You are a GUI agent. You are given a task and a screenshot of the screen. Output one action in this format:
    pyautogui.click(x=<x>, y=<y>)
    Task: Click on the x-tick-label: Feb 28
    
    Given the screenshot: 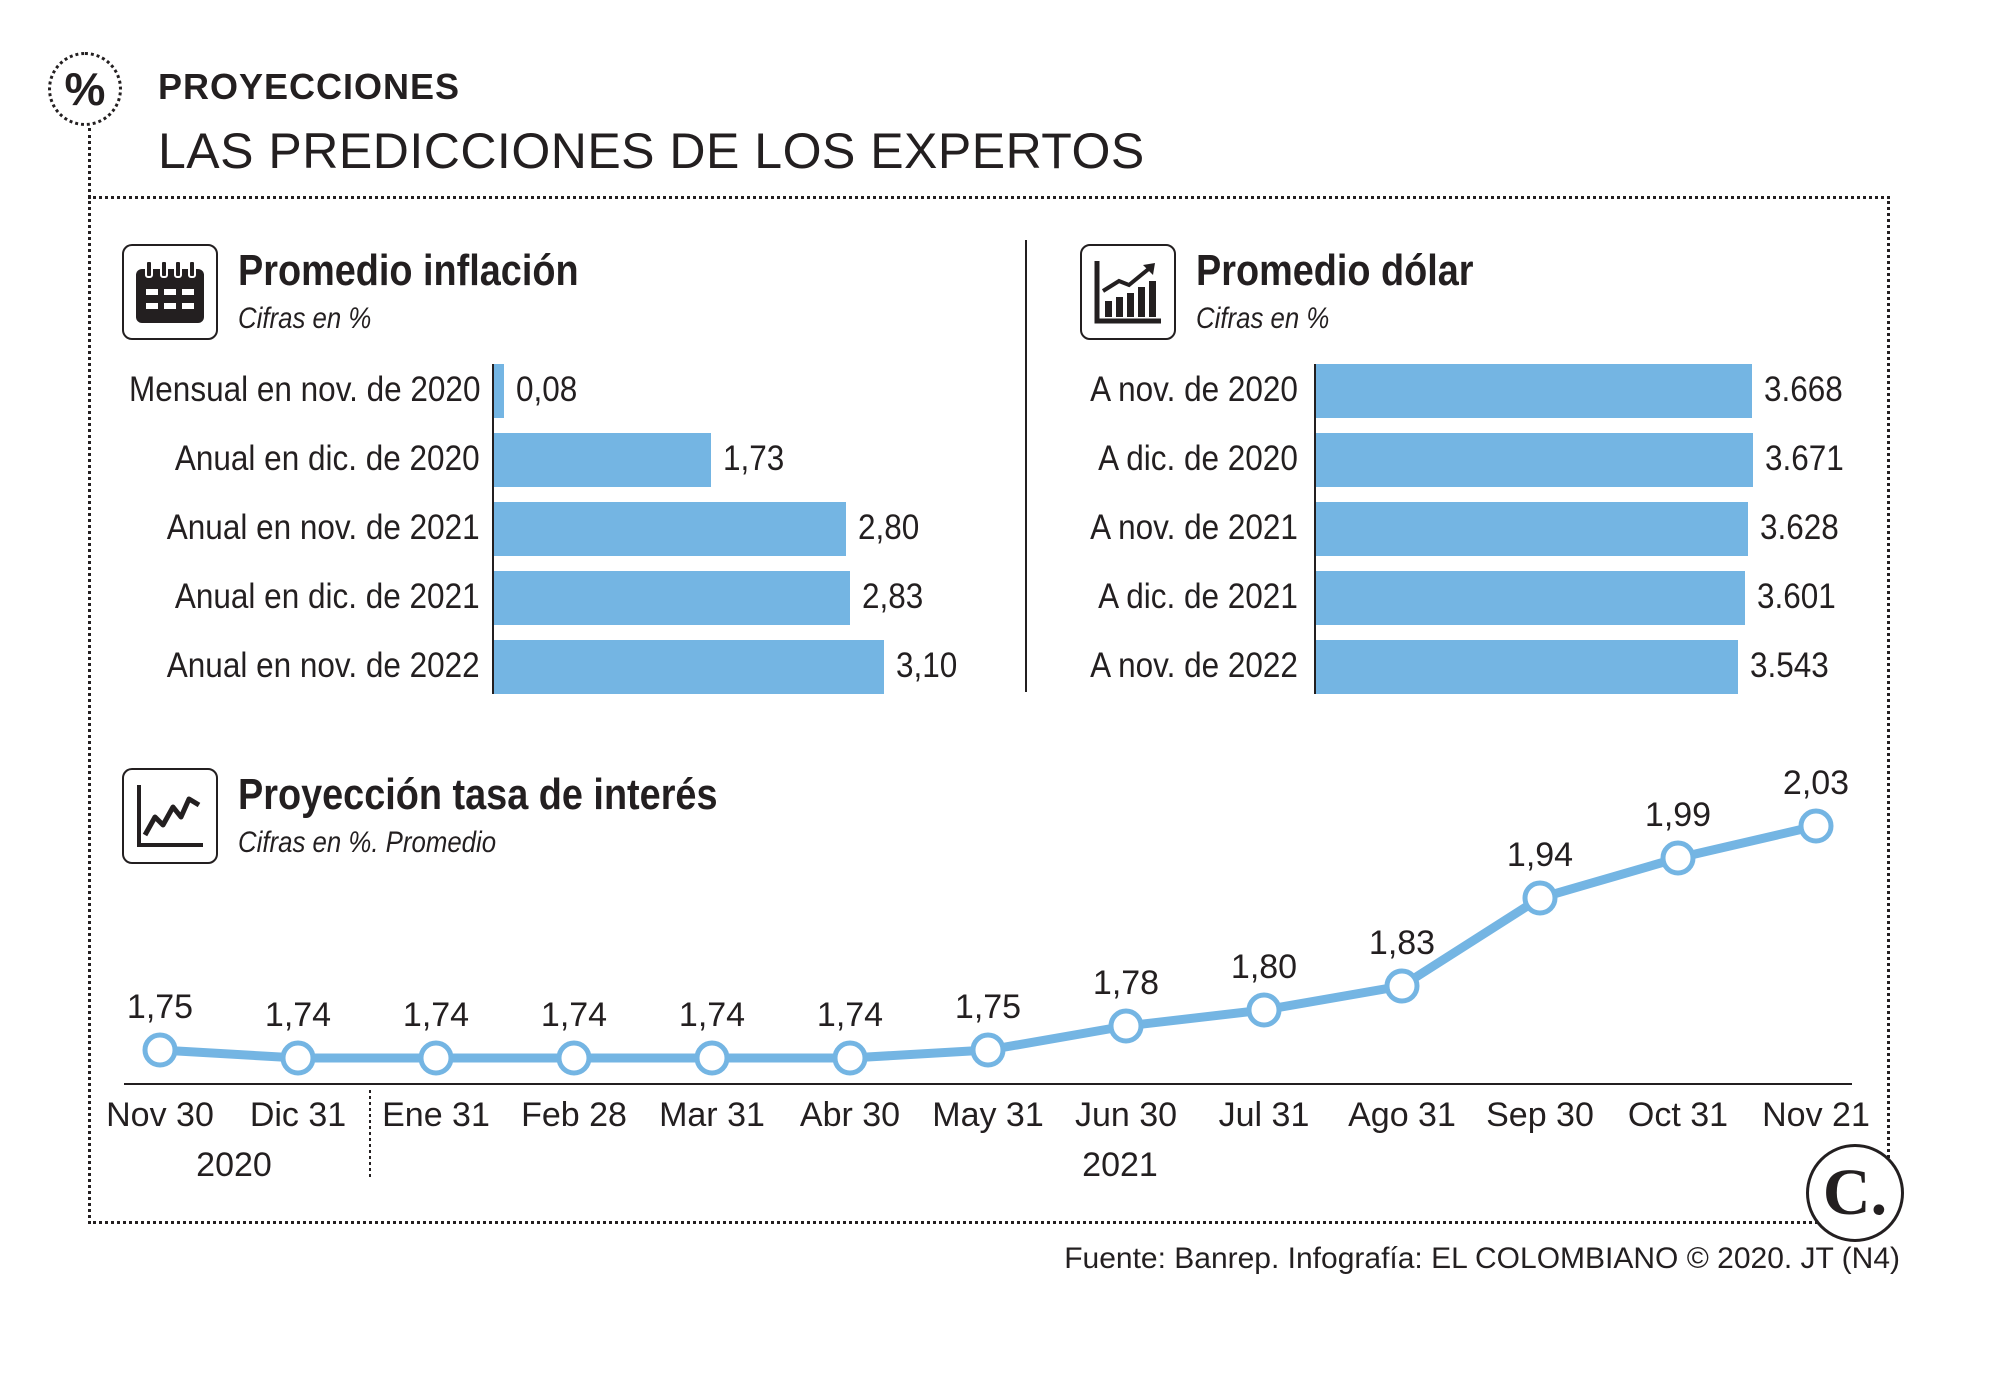 What is the action you would take?
    pyautogui.click(x=574, y=1115)
    